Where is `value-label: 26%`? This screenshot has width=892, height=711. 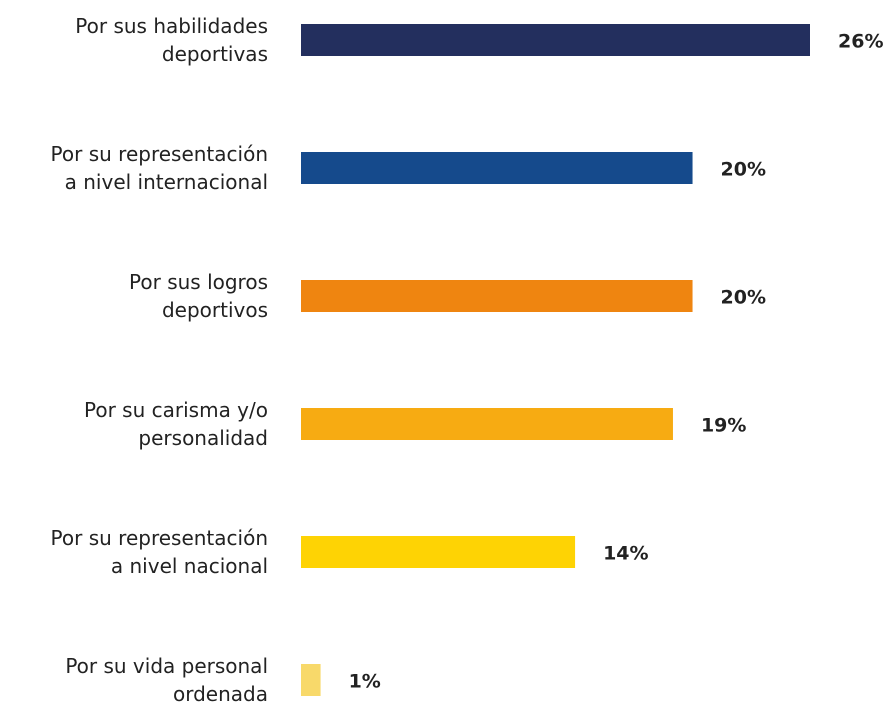
value-label: 26% is located at coordinates (860, 42).